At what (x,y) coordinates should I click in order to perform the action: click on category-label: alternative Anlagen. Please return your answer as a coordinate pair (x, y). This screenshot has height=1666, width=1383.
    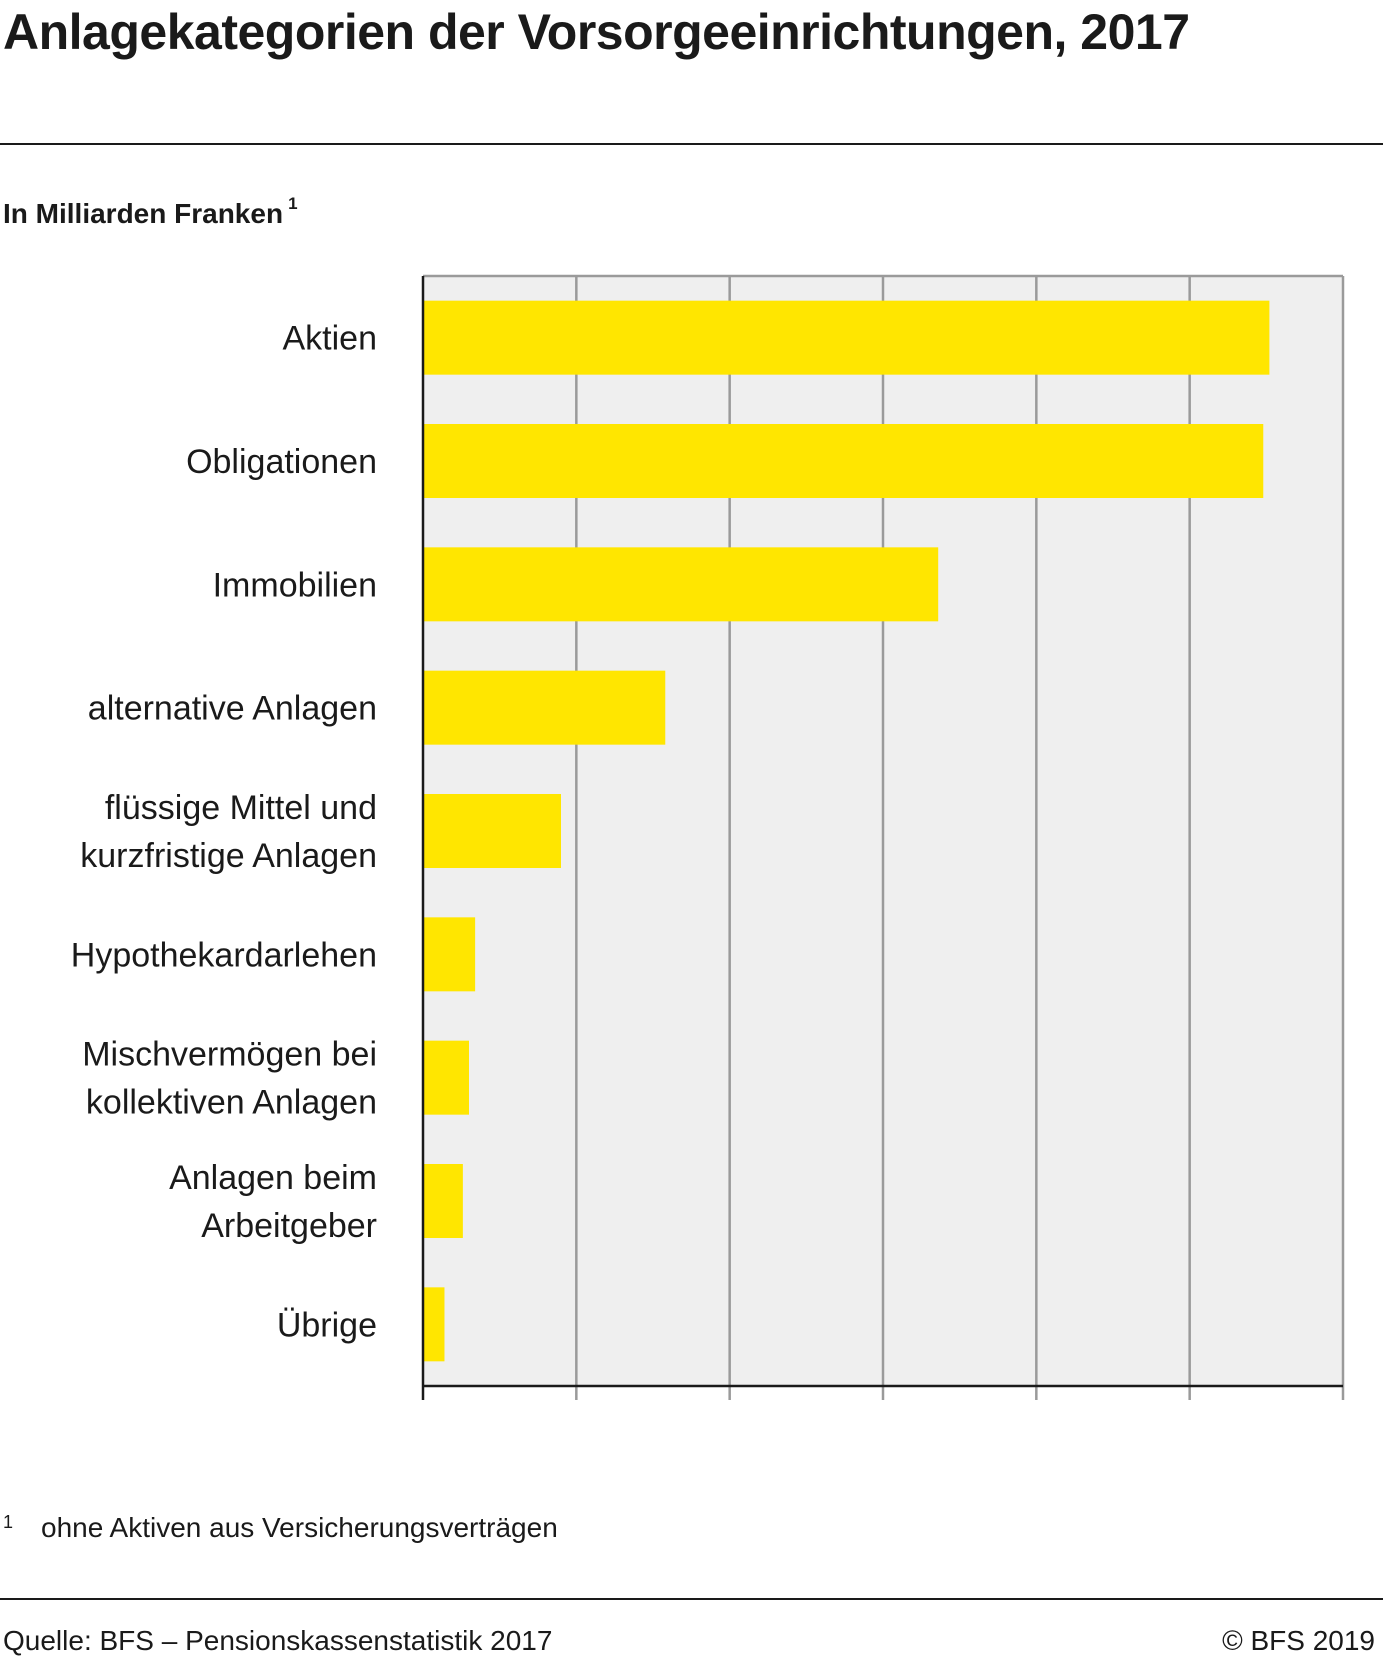
    Looking at the image, I should click on (232, 709).